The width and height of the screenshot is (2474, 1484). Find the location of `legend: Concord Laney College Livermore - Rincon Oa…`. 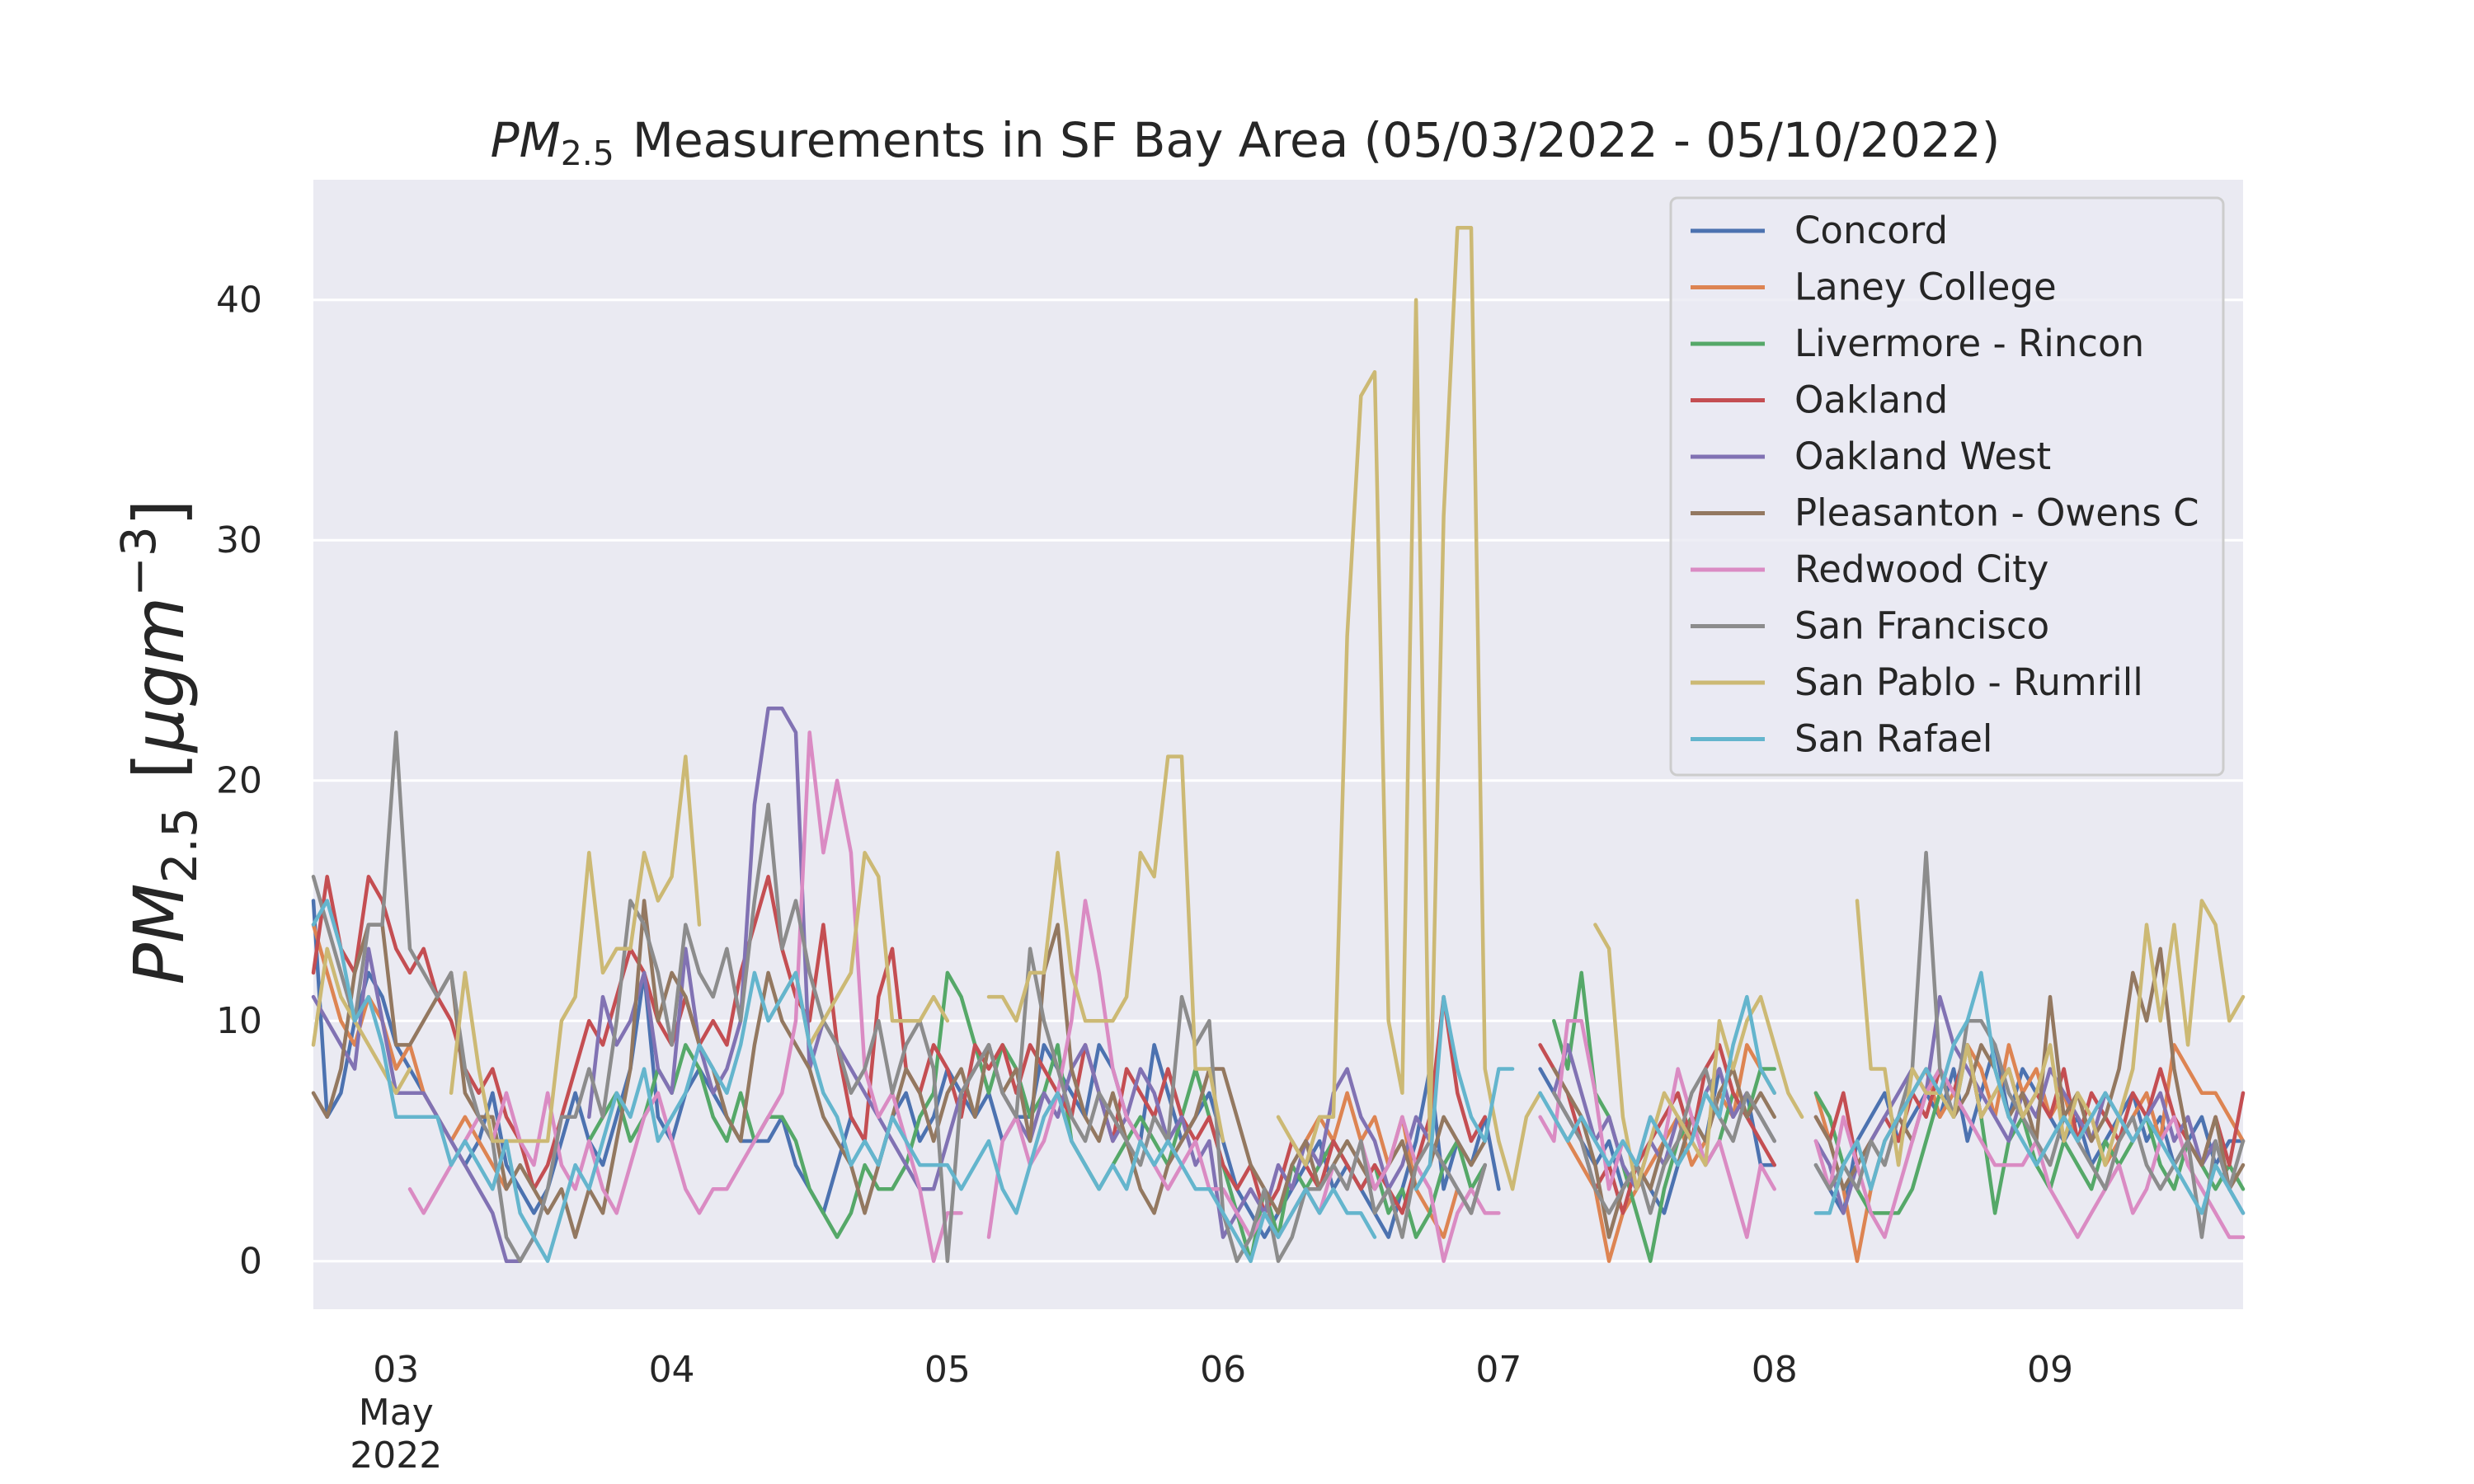

legend: Concord Laney College Livermore - Rincon Oa… is located at coordinates (1947, 486).